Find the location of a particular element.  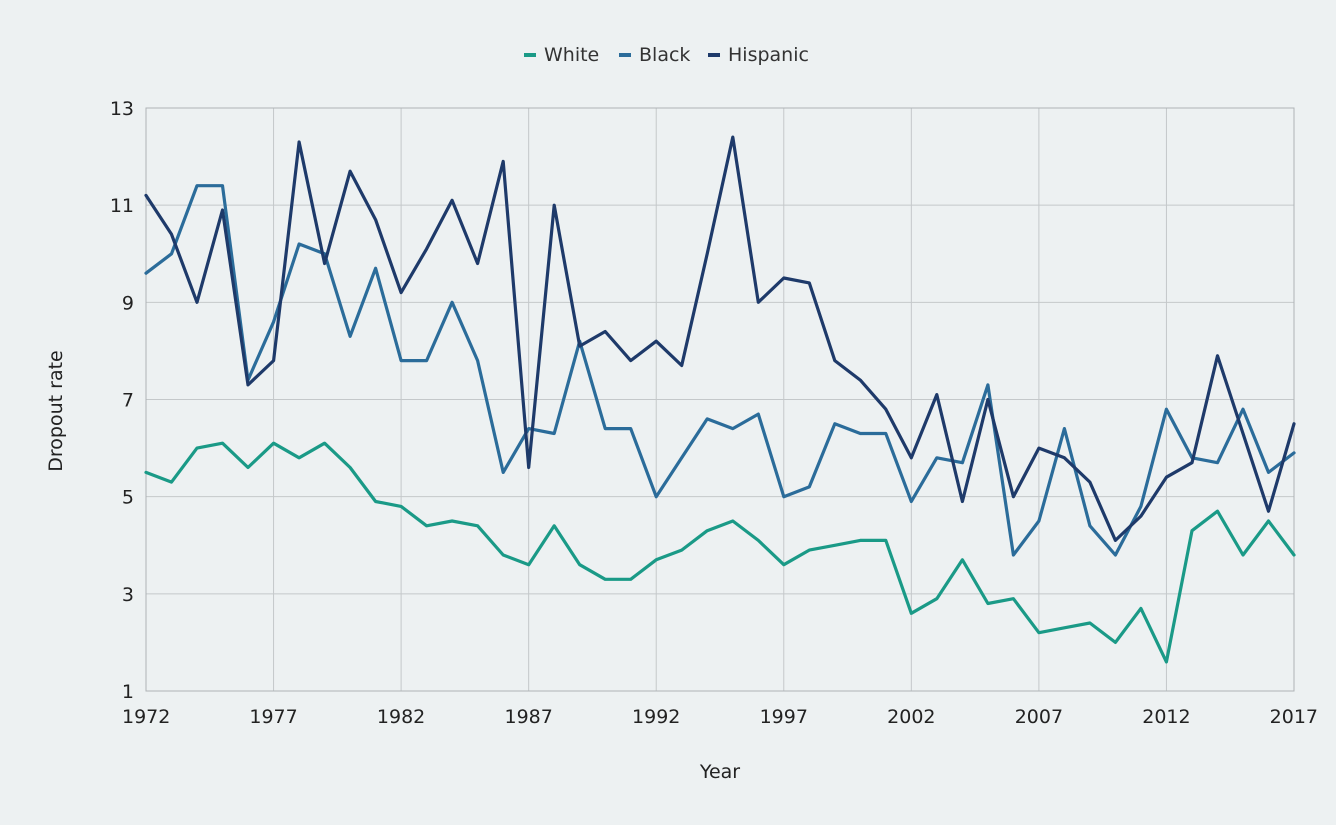

legend-label: Black is located at coordinates (664, 55).